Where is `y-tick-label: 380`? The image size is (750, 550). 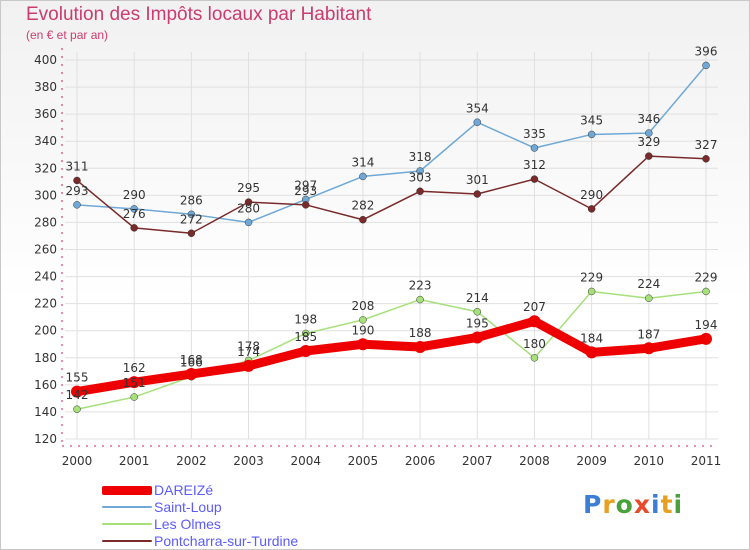 y-tick-label: 380 is located at coordinates (45, 87).